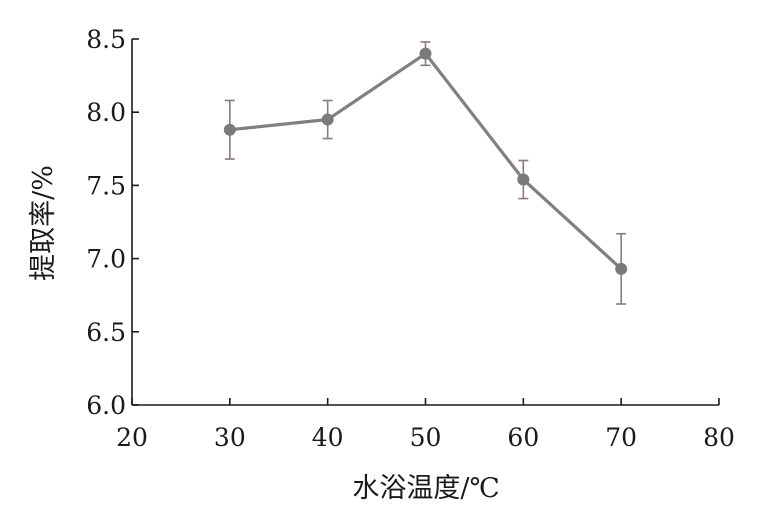 Image resolution: width=772 pixels, height=510 pixels. What do you see at coordinates (106, 405) in the screenshot?
I see `y-tick-label: 6.0` at bounding box center [106, 405].